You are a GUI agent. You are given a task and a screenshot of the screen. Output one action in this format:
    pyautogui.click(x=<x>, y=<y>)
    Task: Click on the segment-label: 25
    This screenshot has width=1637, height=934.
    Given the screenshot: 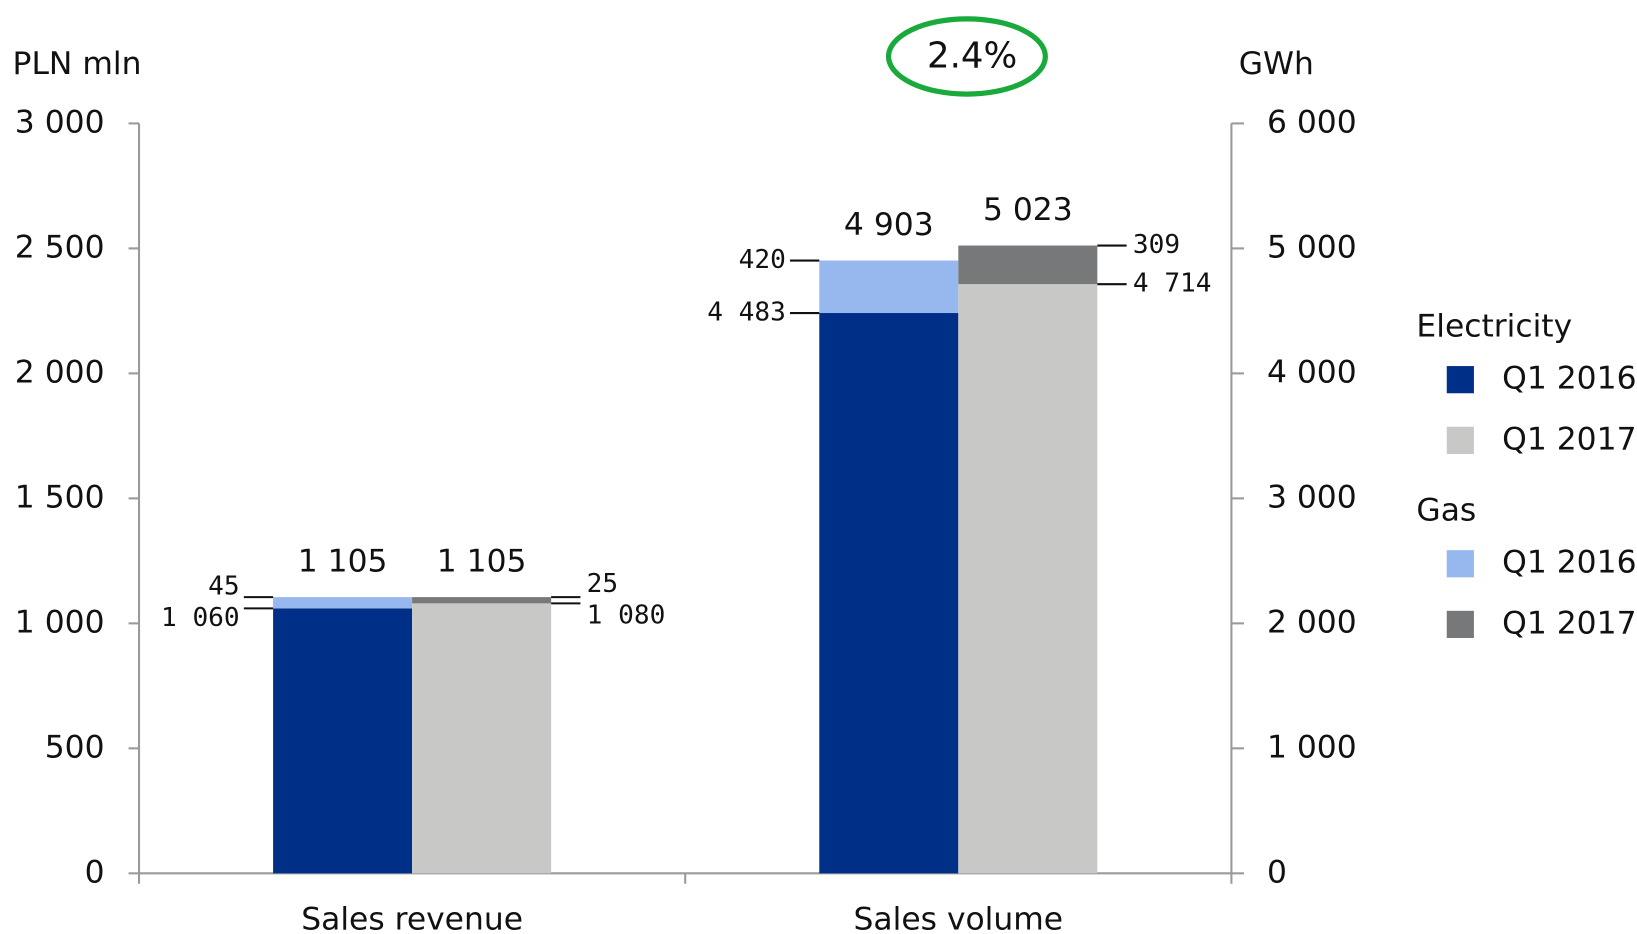 What is the action you would take?
    pyautogui.click(x=602, y=584)
    